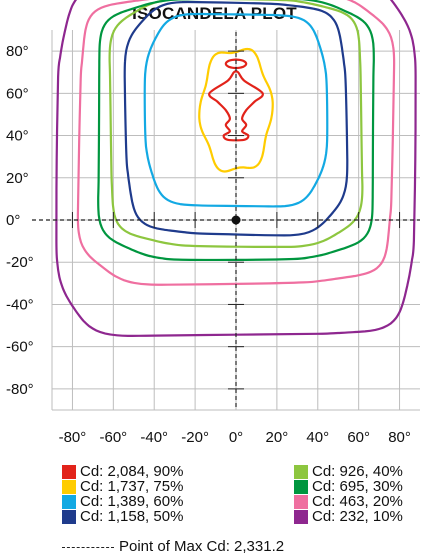  Describe the element at coordinates (132, 516) in the screenshot. I see `legend-label: Cd: 1,158, 50%` at that location.